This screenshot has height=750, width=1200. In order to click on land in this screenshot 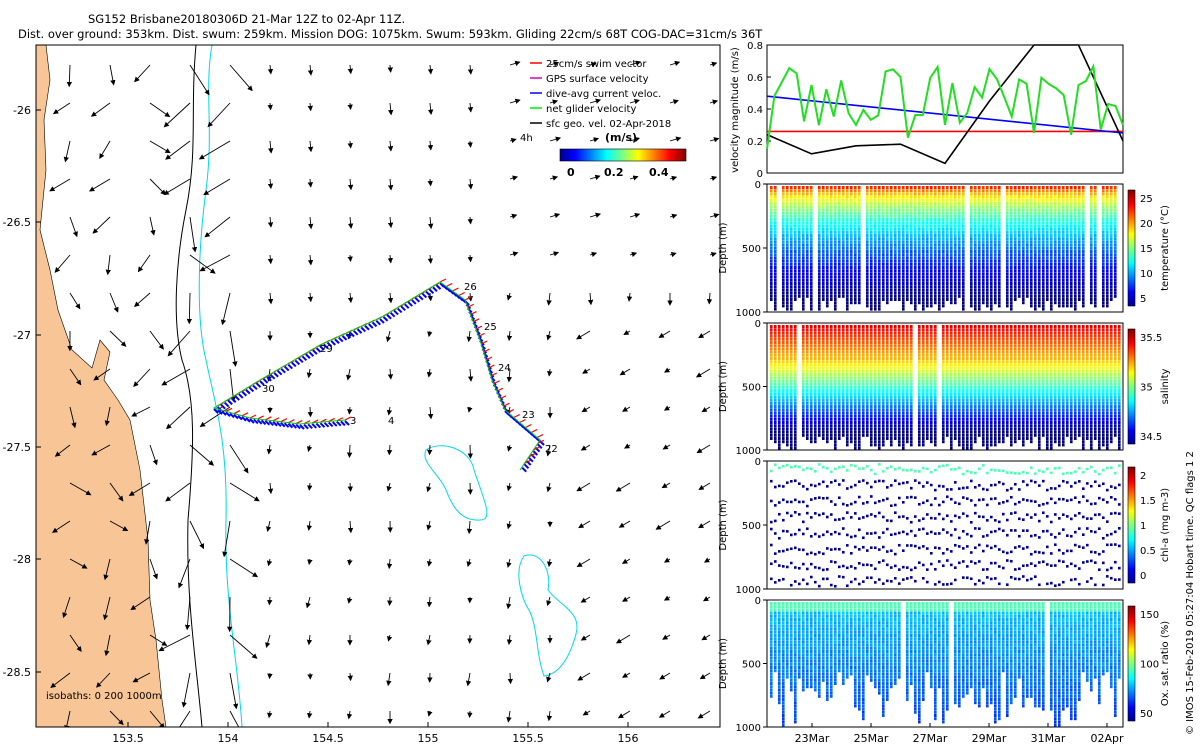, I will do `click(101, 386)`.